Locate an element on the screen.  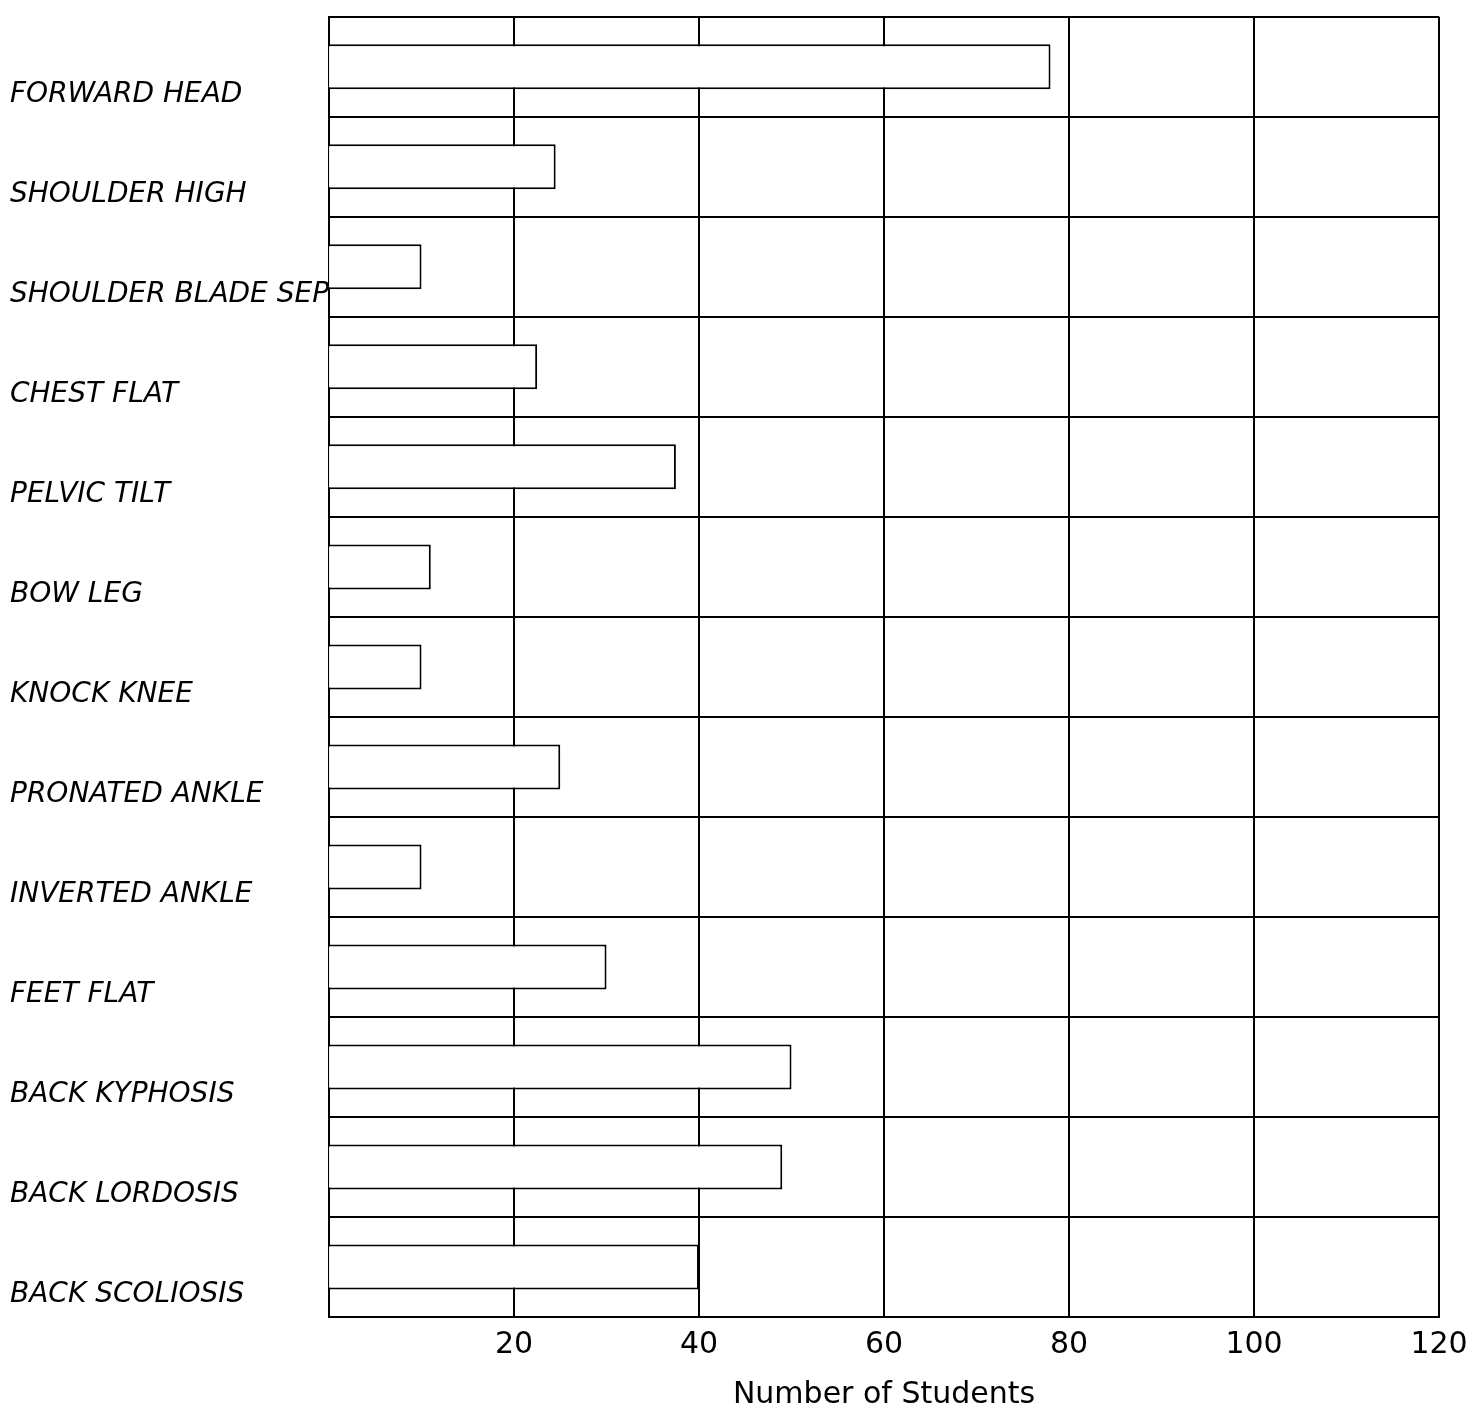
x-tick-label: 60 is located at coordinates (884, 1342).